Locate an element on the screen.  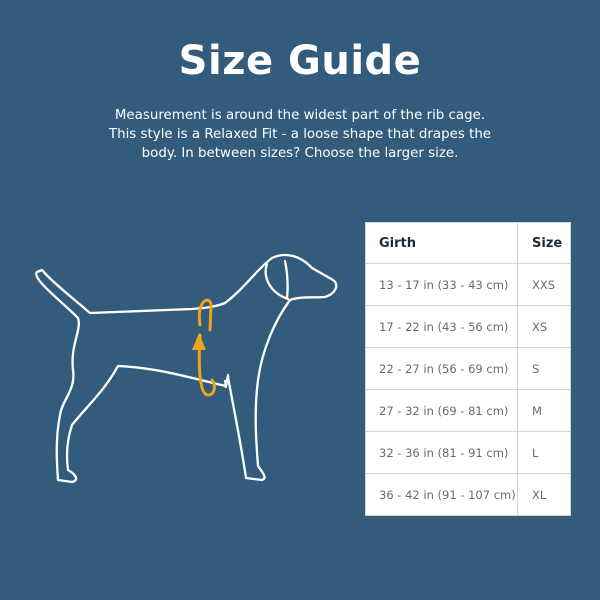
table-row: 13 - 17 in (33 - 43 cm) XXS is located at coordinates (468, 284).